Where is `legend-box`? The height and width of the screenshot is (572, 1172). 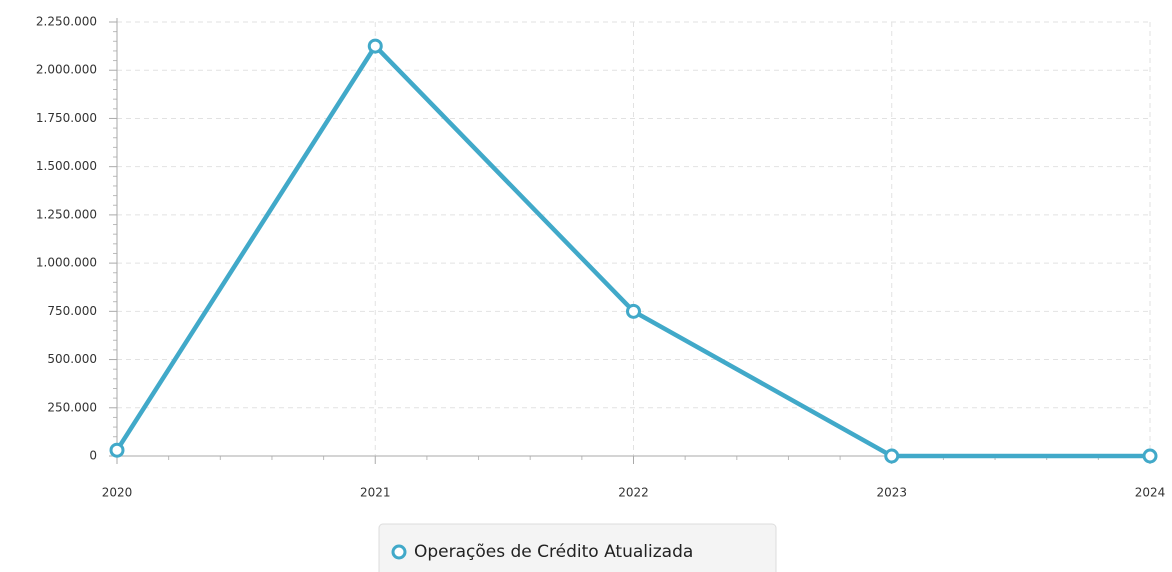
legend-box is located at coordinates (577, 547).